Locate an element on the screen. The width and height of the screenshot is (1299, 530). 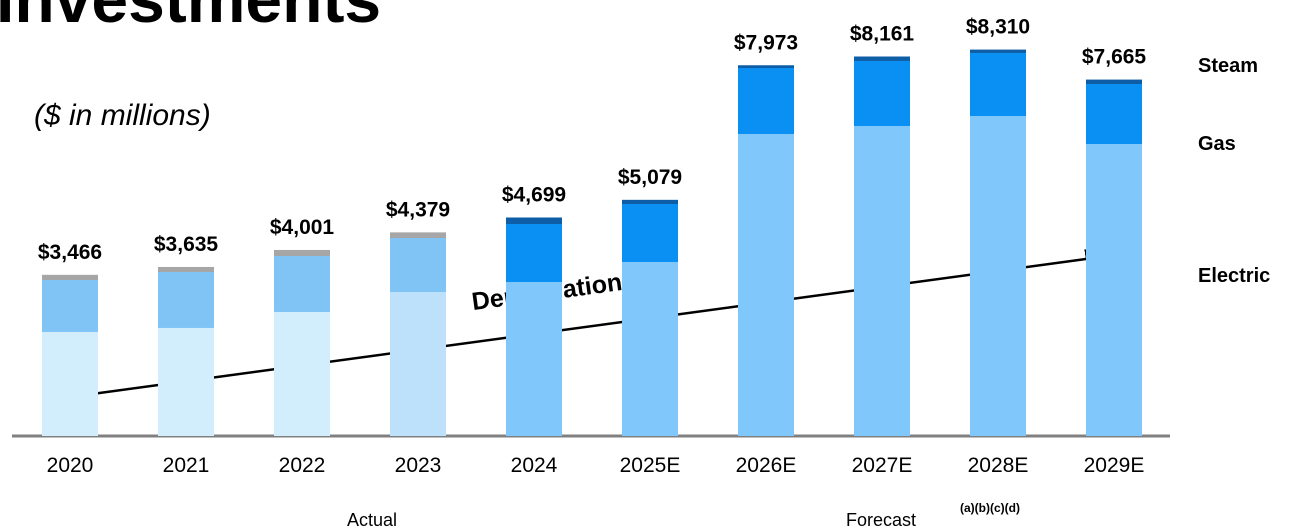
total-label: $7,973 is located at coordinates (766, 42).